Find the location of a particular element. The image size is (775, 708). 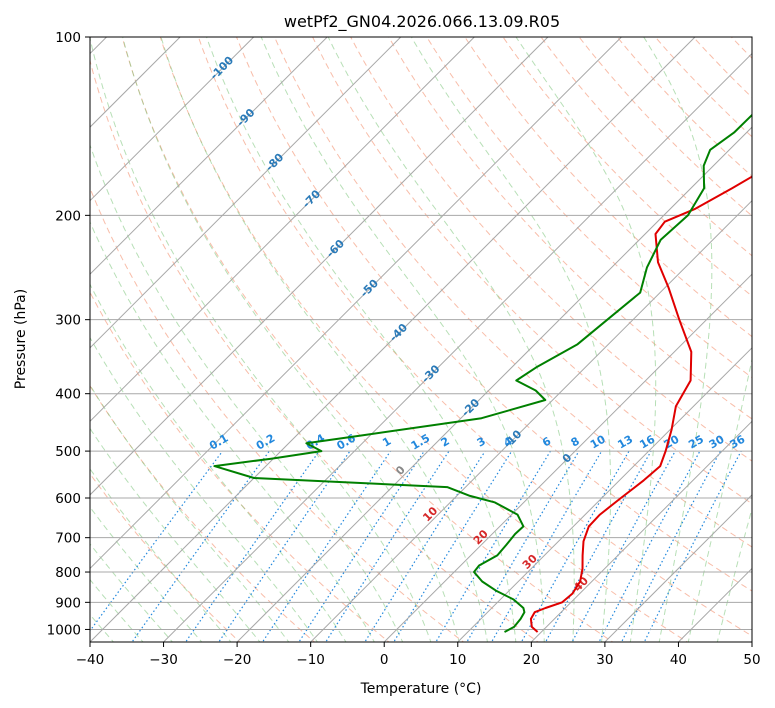

y-tick-label: 1000 is located at coordinates (64, 630).